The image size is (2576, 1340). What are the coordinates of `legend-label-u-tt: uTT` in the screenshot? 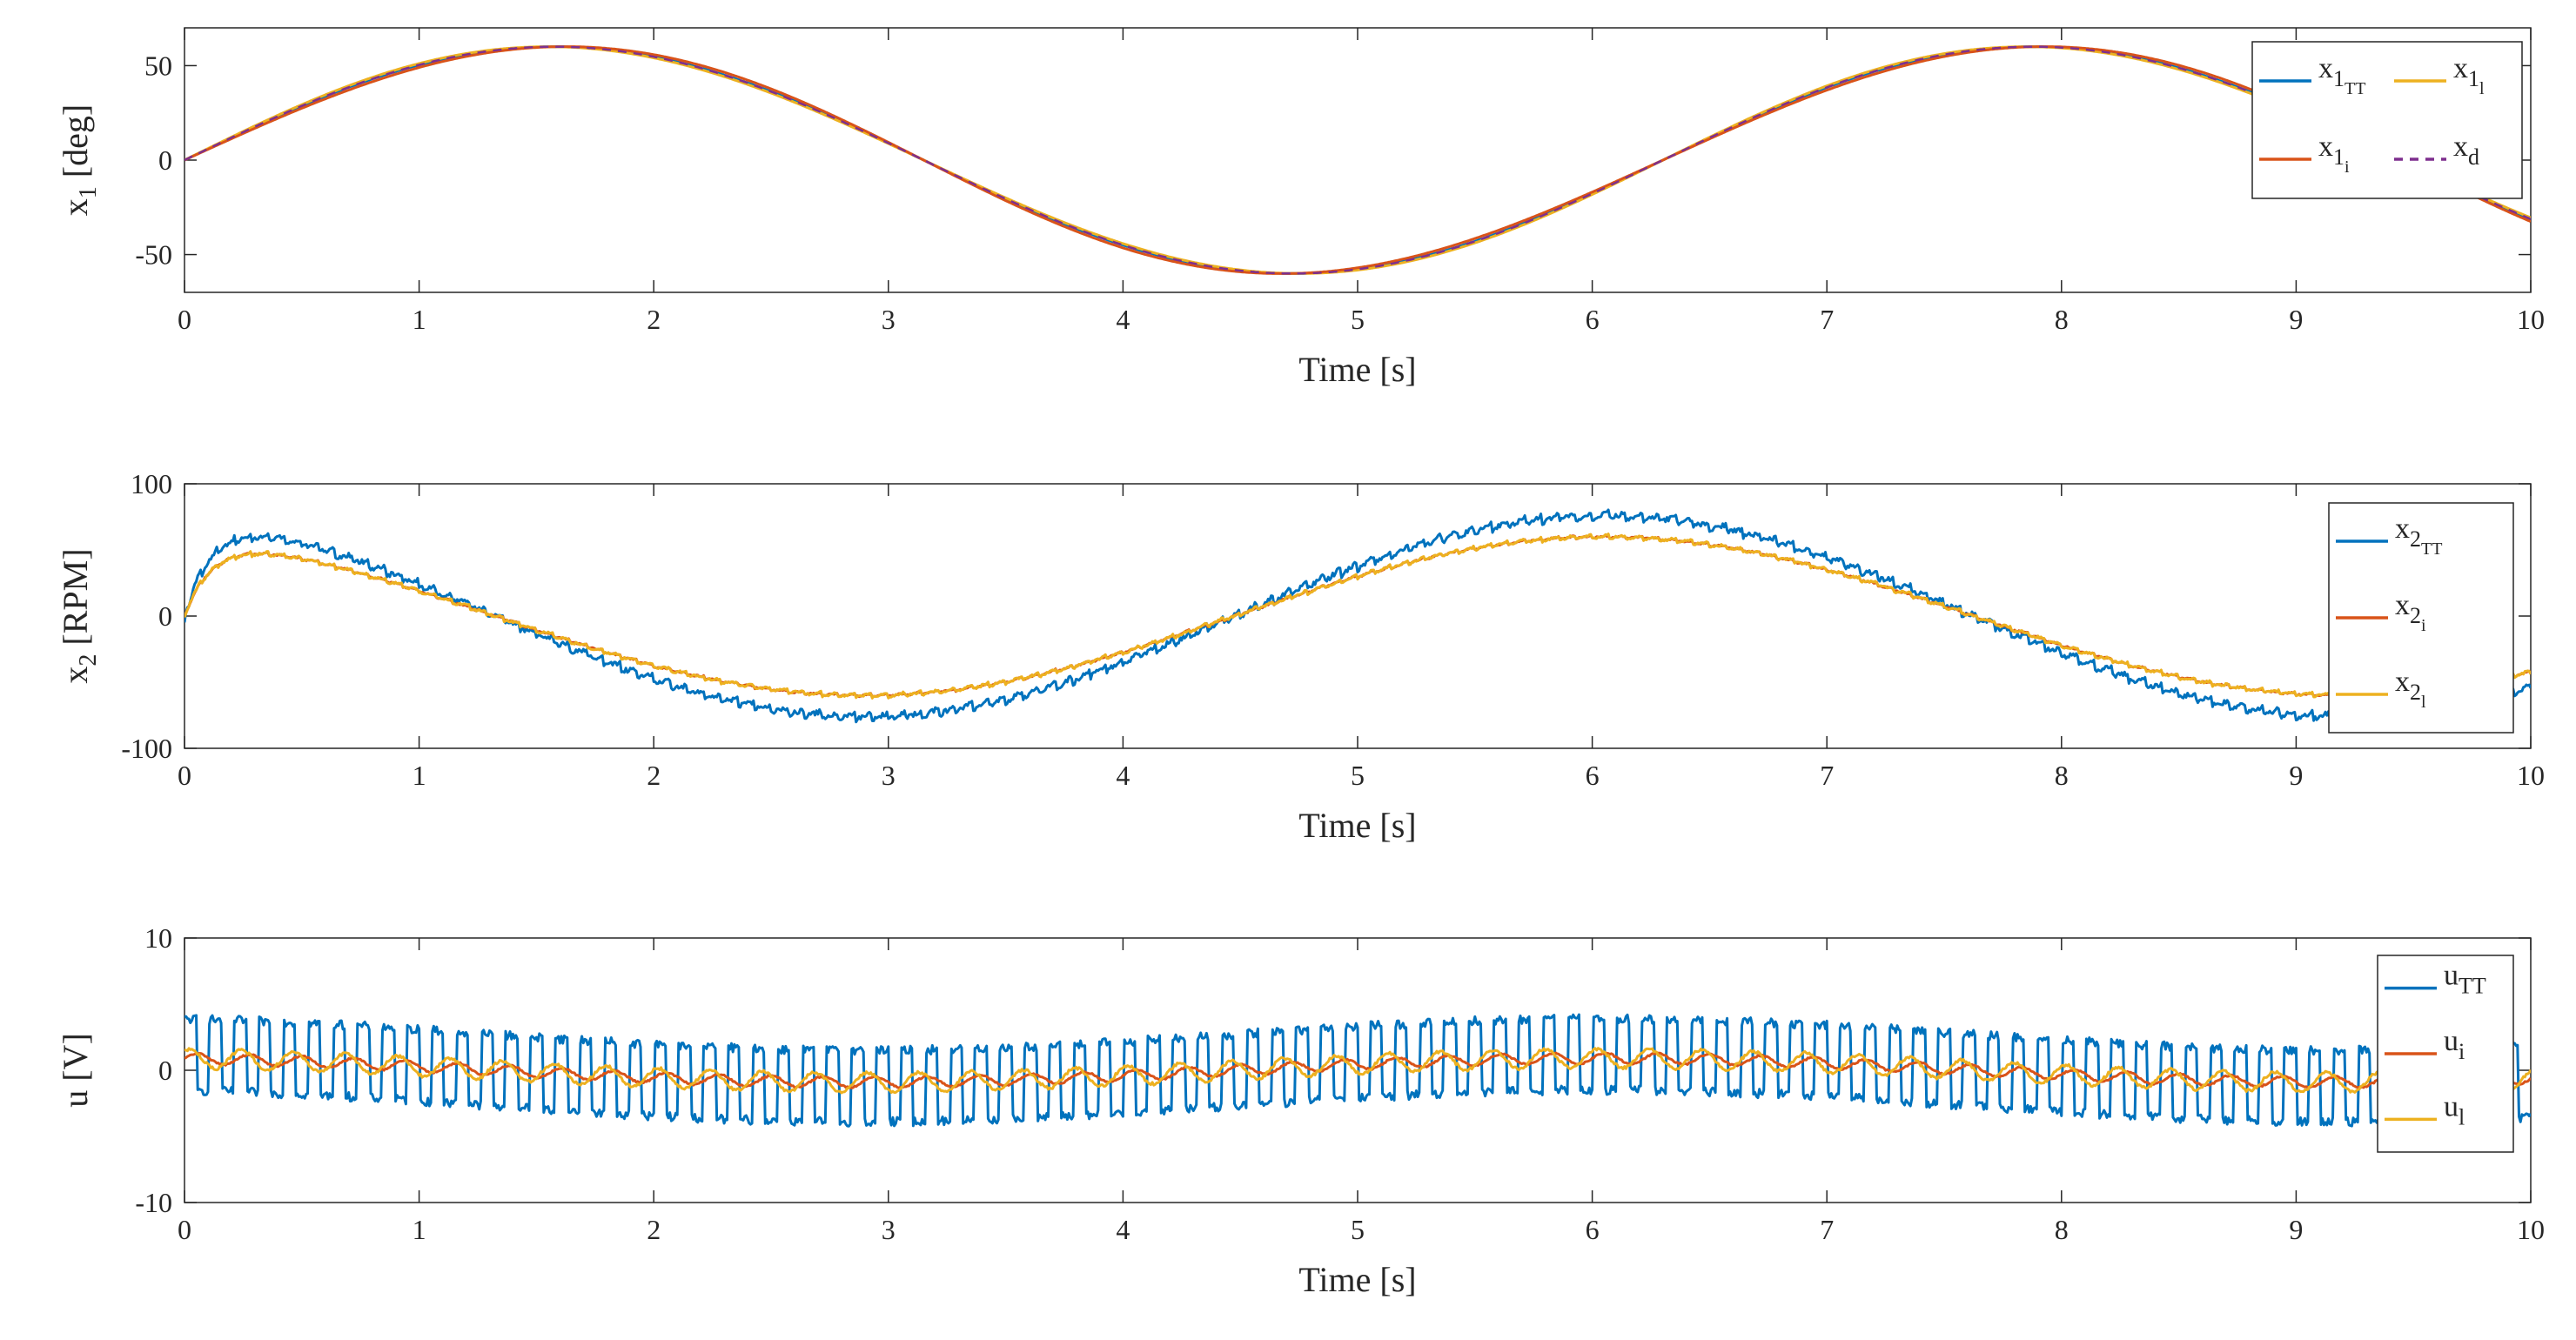 It's located at (2465, 979).